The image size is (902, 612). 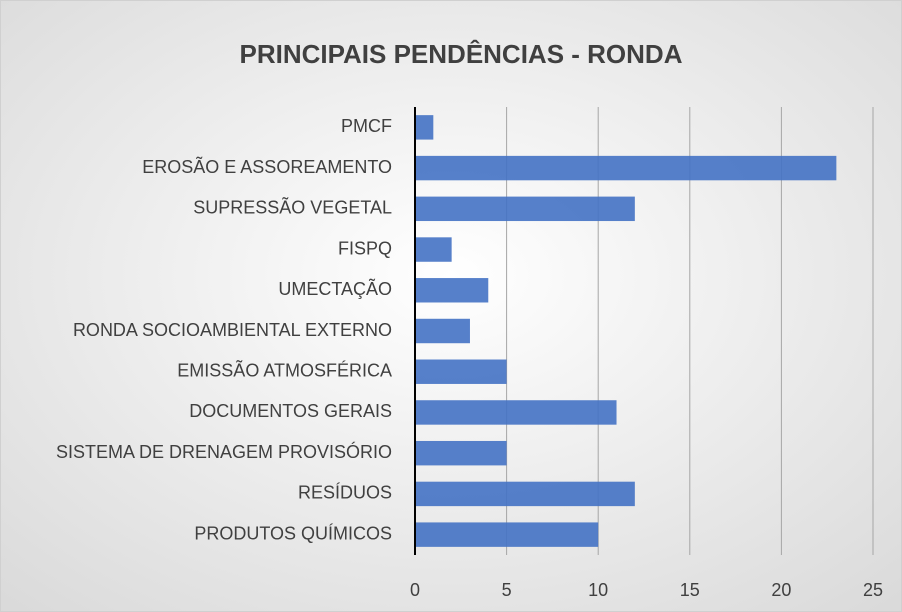 I want to click on y-tick-label: UMECTAÇÃO, so click(x=335, y=288).